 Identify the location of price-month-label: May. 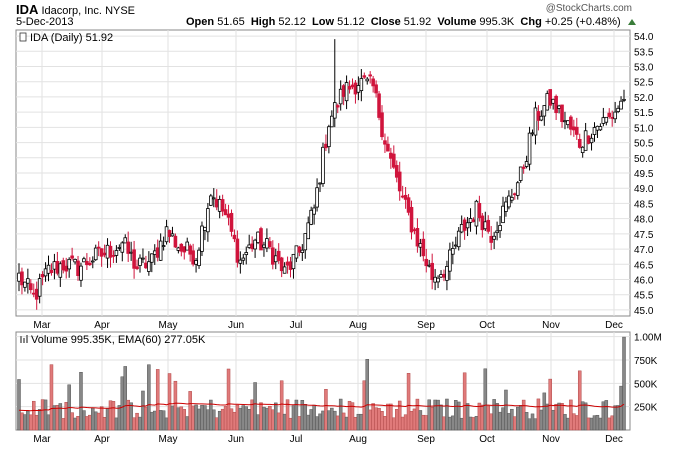
(168, 325).